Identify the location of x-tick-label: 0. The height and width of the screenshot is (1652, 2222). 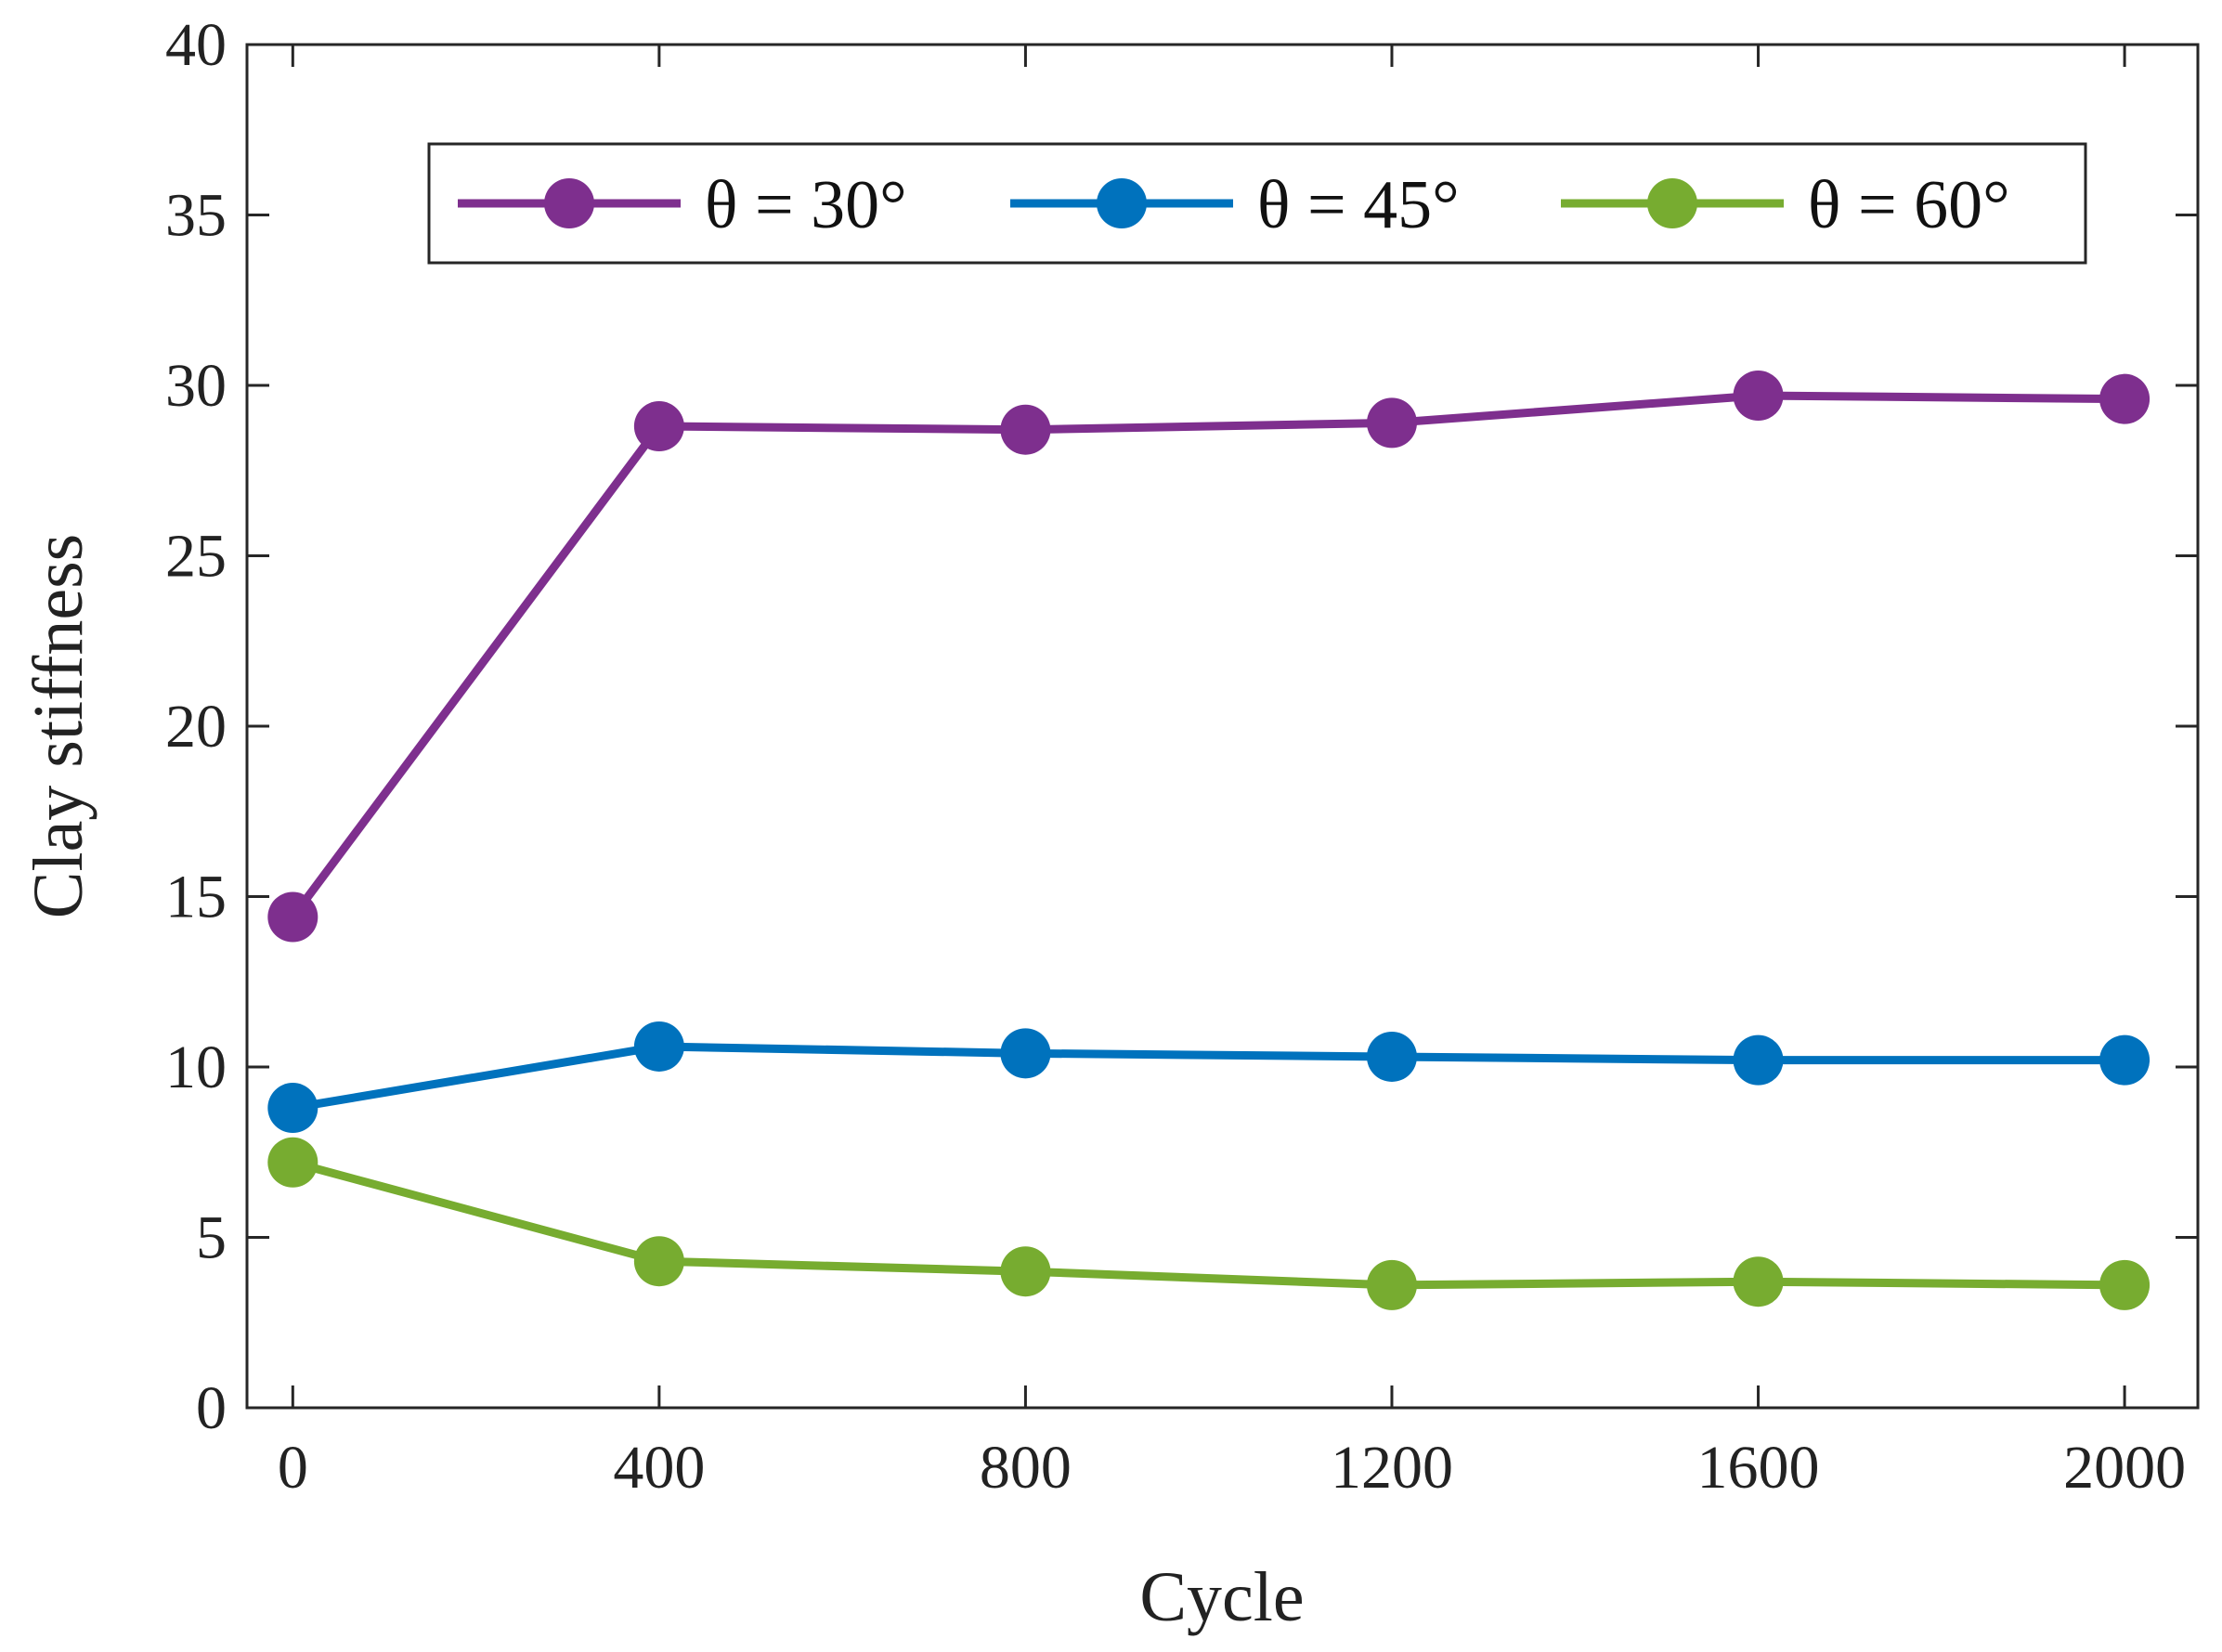
(293, 1468).